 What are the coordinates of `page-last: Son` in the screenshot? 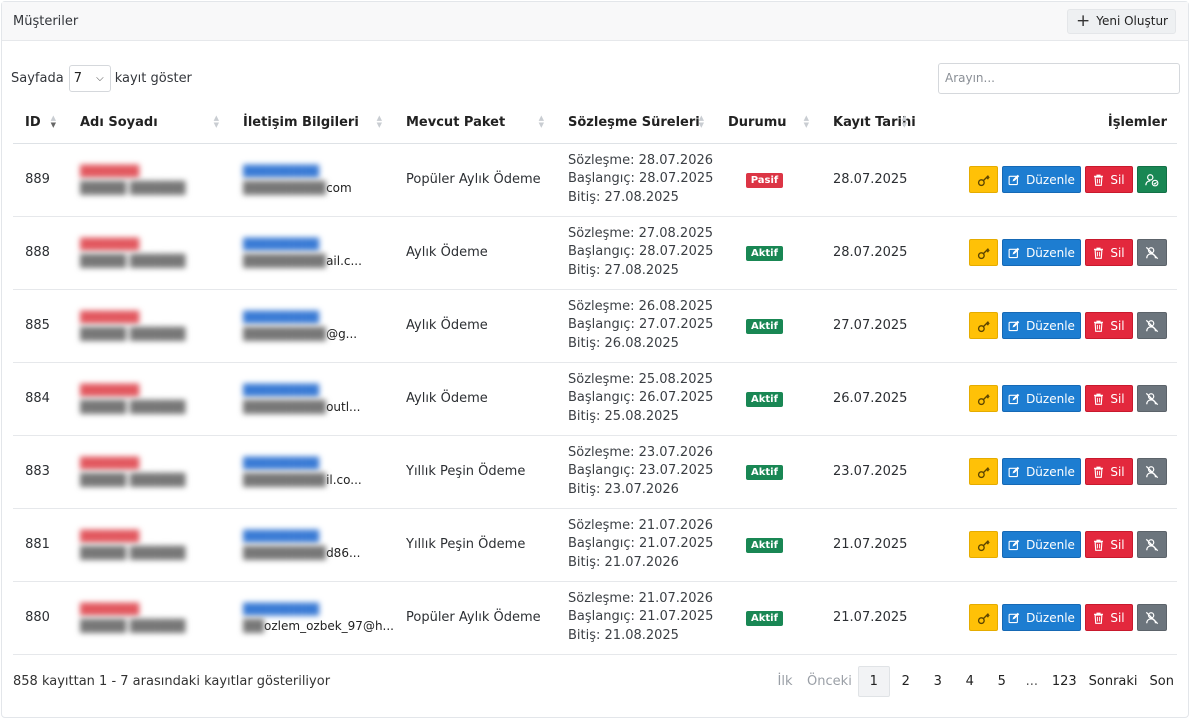 It's located at (1161, 681).